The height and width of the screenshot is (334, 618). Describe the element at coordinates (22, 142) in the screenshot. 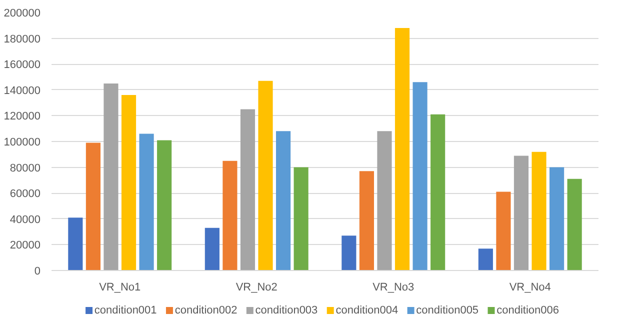

I see `y-tick-label: 100000` at that location.